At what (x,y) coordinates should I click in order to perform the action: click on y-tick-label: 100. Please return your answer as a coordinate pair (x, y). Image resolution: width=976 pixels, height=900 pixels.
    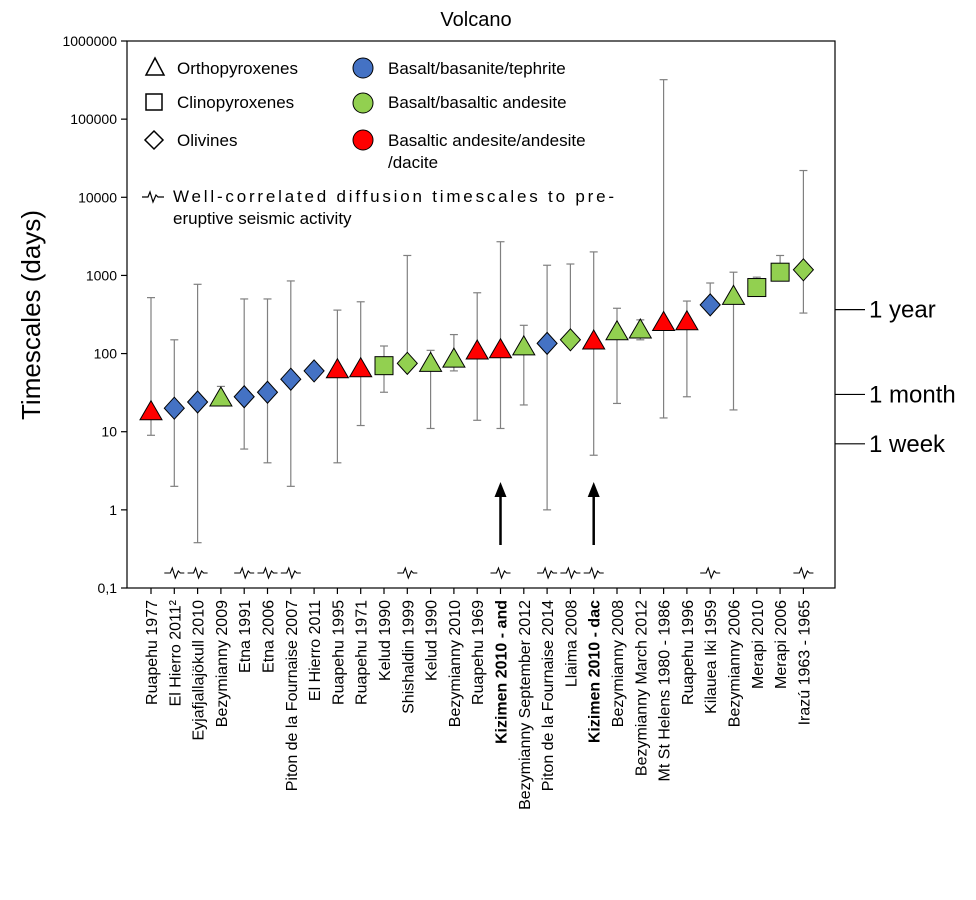
    Looking at the image, I should click on (106, 354).